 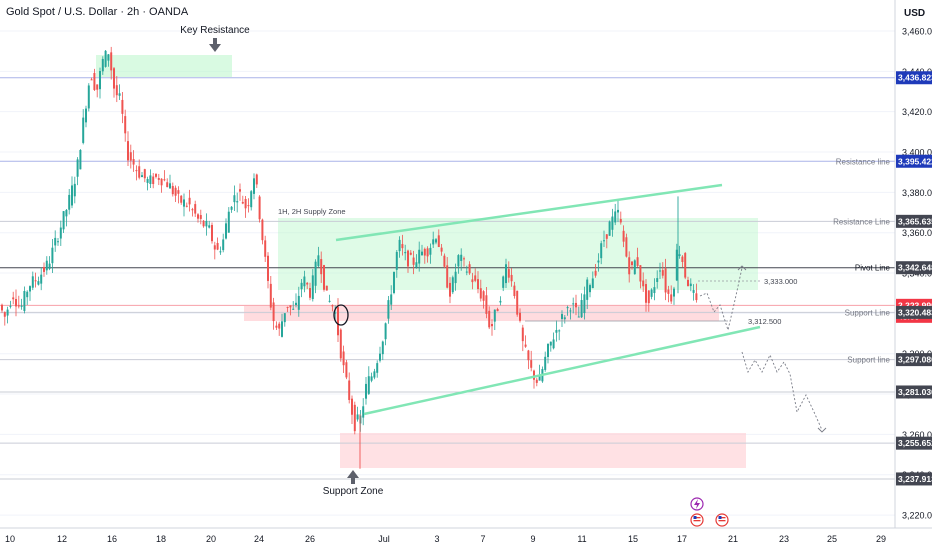 I want to click on x-tick-label: 21, so click(x=733, y=539).